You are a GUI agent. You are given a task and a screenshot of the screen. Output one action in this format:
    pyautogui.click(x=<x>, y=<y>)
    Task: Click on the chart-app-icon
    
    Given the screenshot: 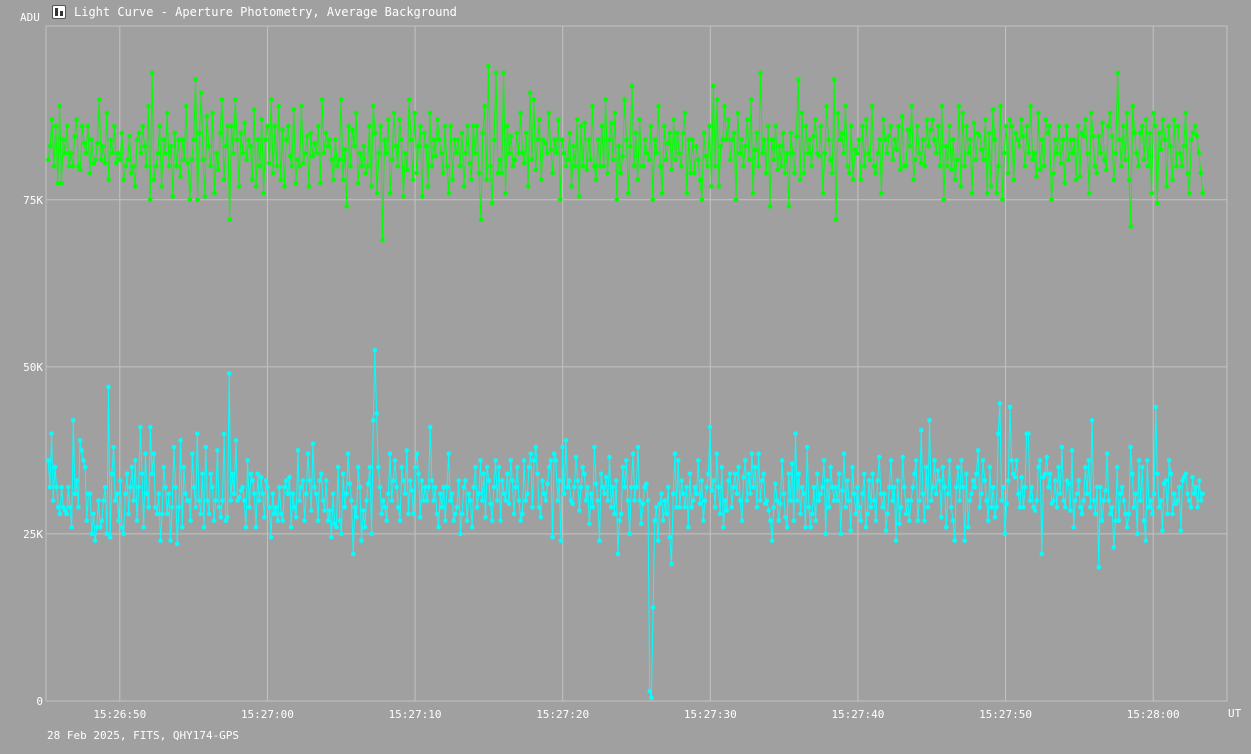 What is the action you would take?
    pyautogui.click(x=59, y=12)
    